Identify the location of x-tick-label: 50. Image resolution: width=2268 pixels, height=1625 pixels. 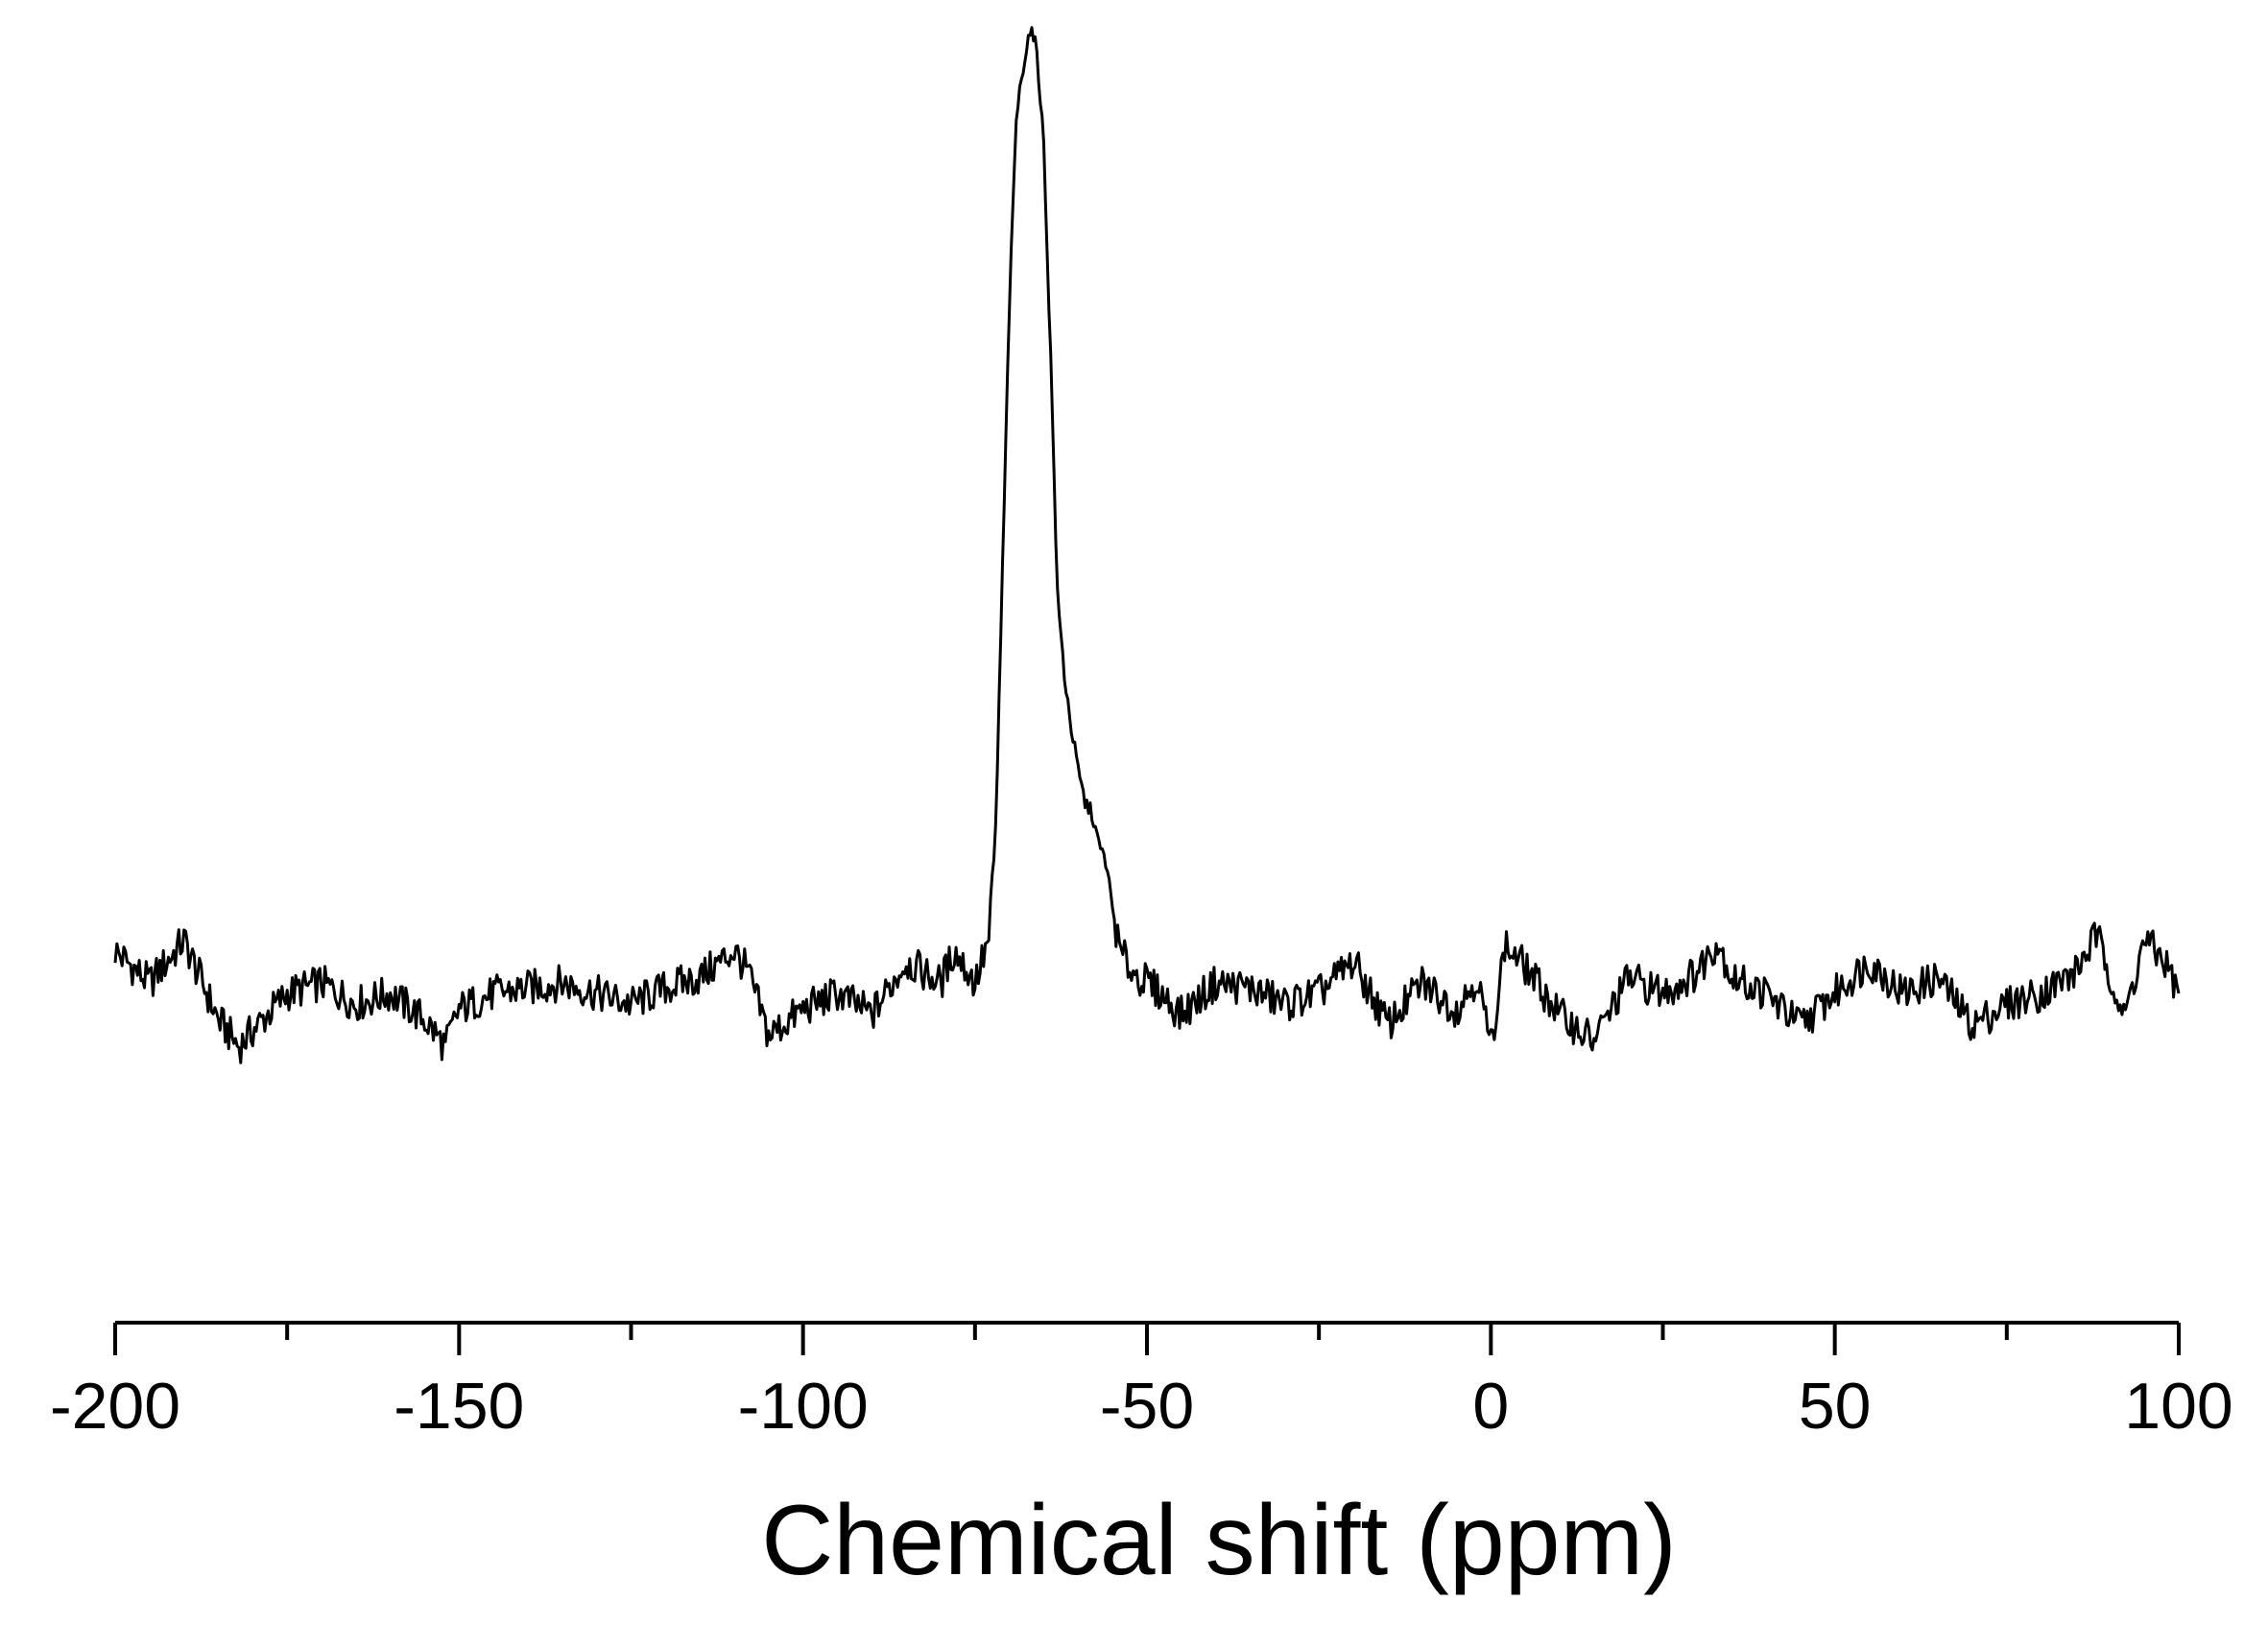
(1835, 1406).